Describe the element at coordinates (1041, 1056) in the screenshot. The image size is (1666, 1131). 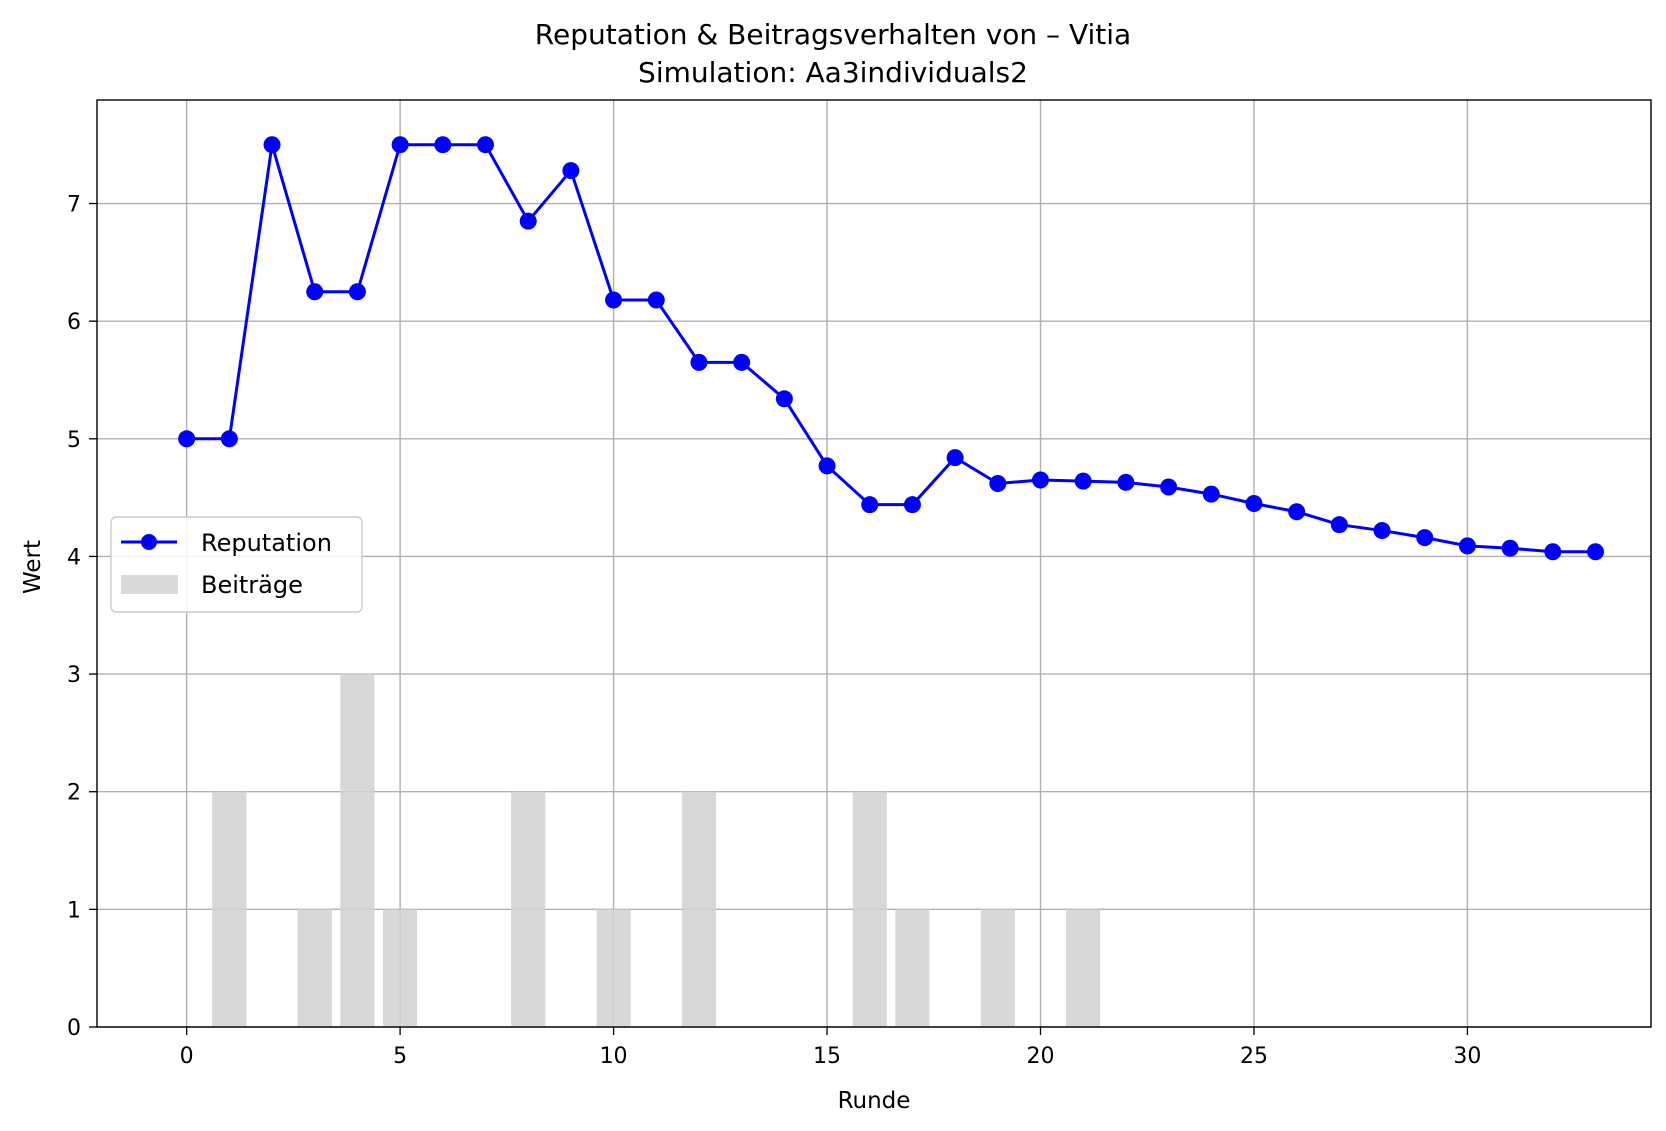
I see `x-tick-label: 20` at that location.